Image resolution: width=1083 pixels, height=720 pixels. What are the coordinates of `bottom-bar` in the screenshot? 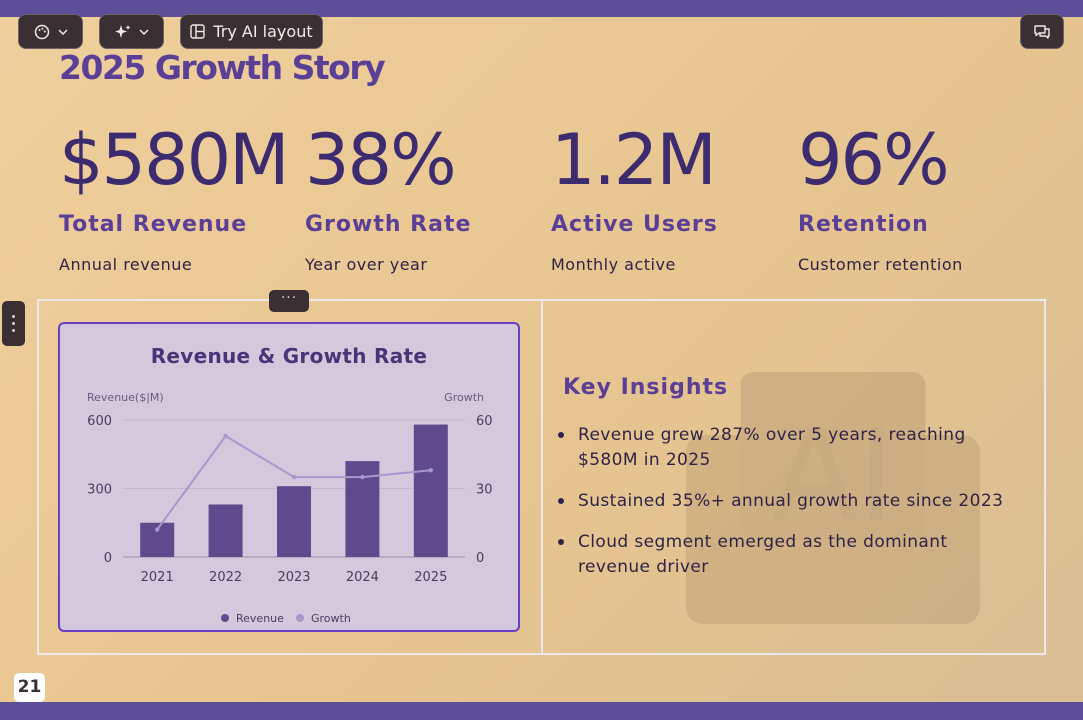 It's located at (541, 711).